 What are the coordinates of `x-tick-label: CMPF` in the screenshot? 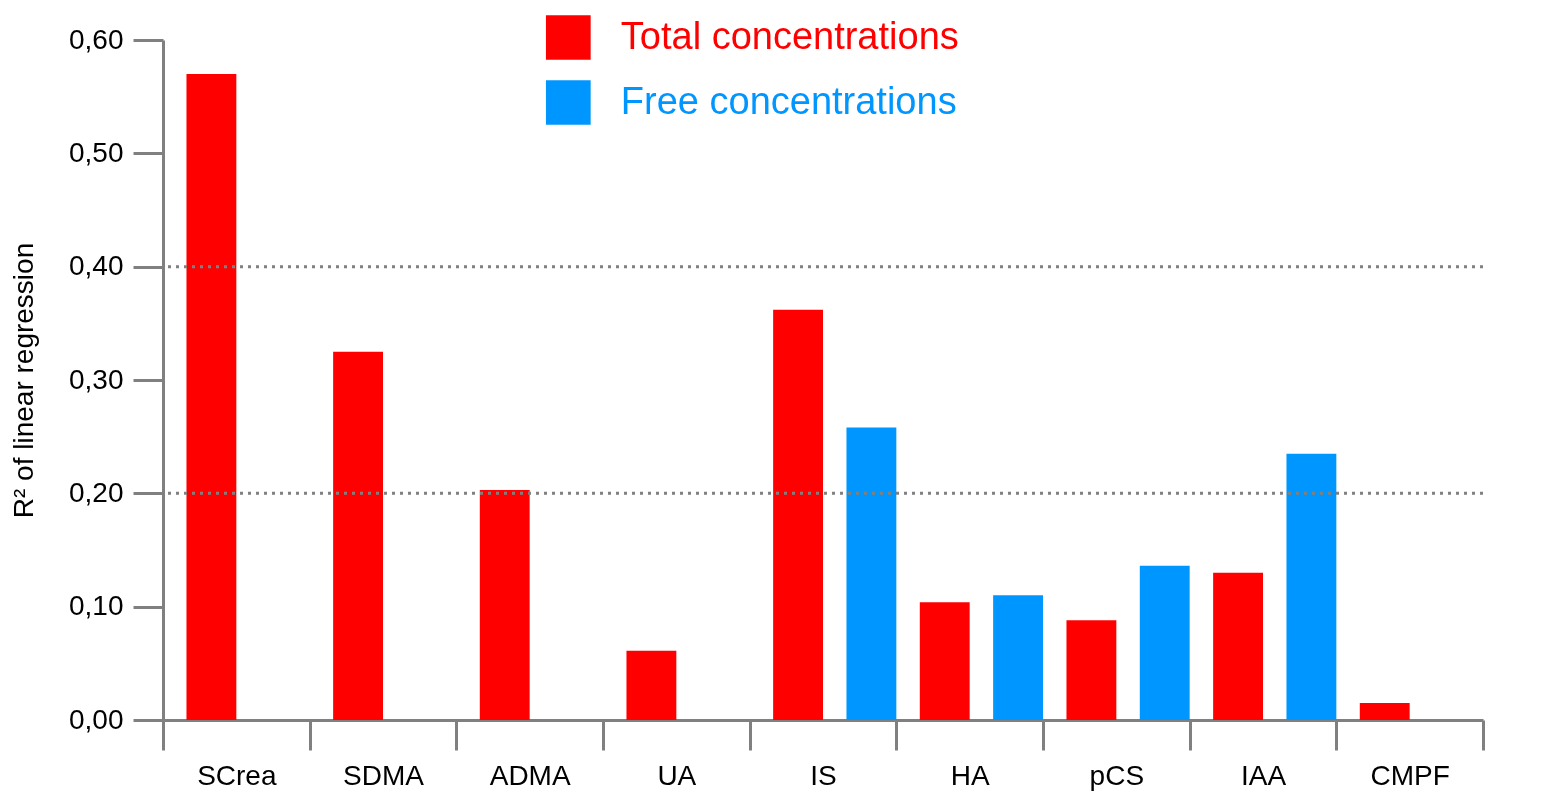 It's located at (1410, 775).